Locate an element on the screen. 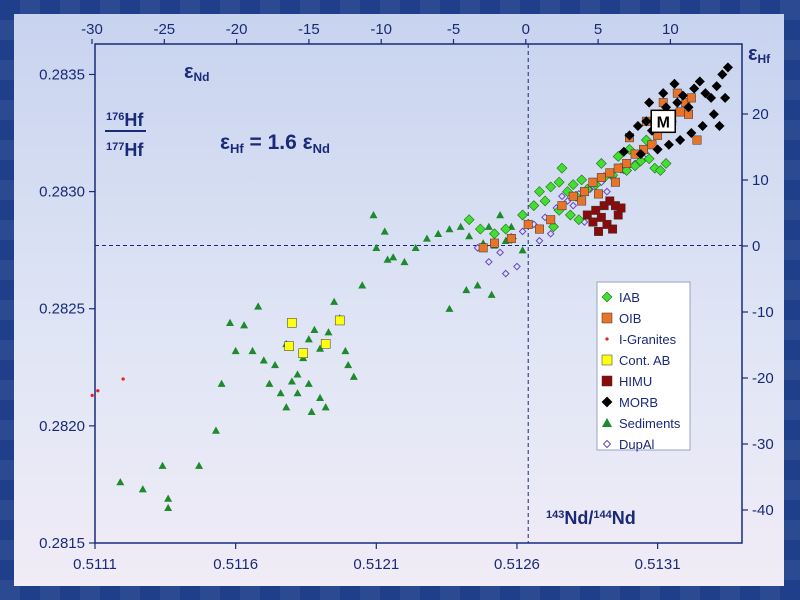 The width and height of the screenshot is (800, 600). series-i-granites is located at coordinates (107, 387).